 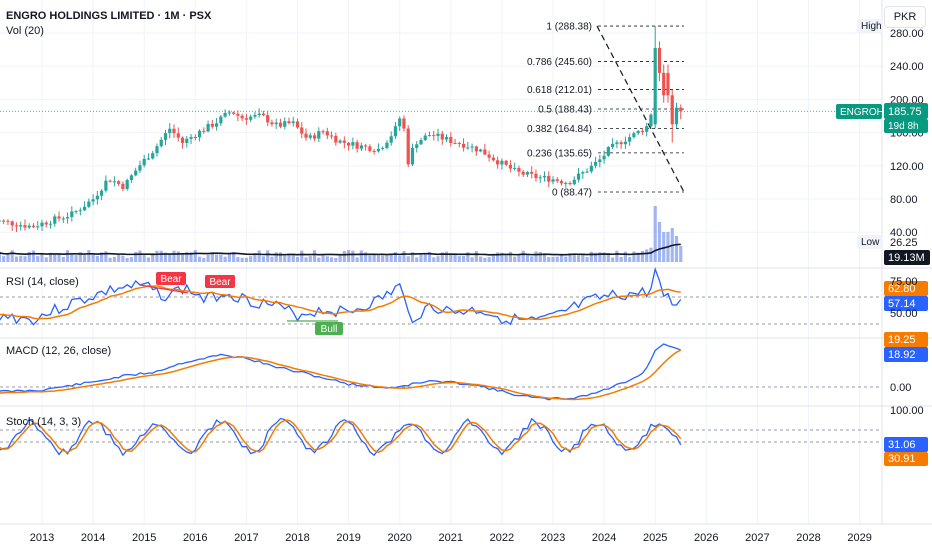 I want to click on macd-label: MACD (12, 26, close), so click(x=59, y=351).